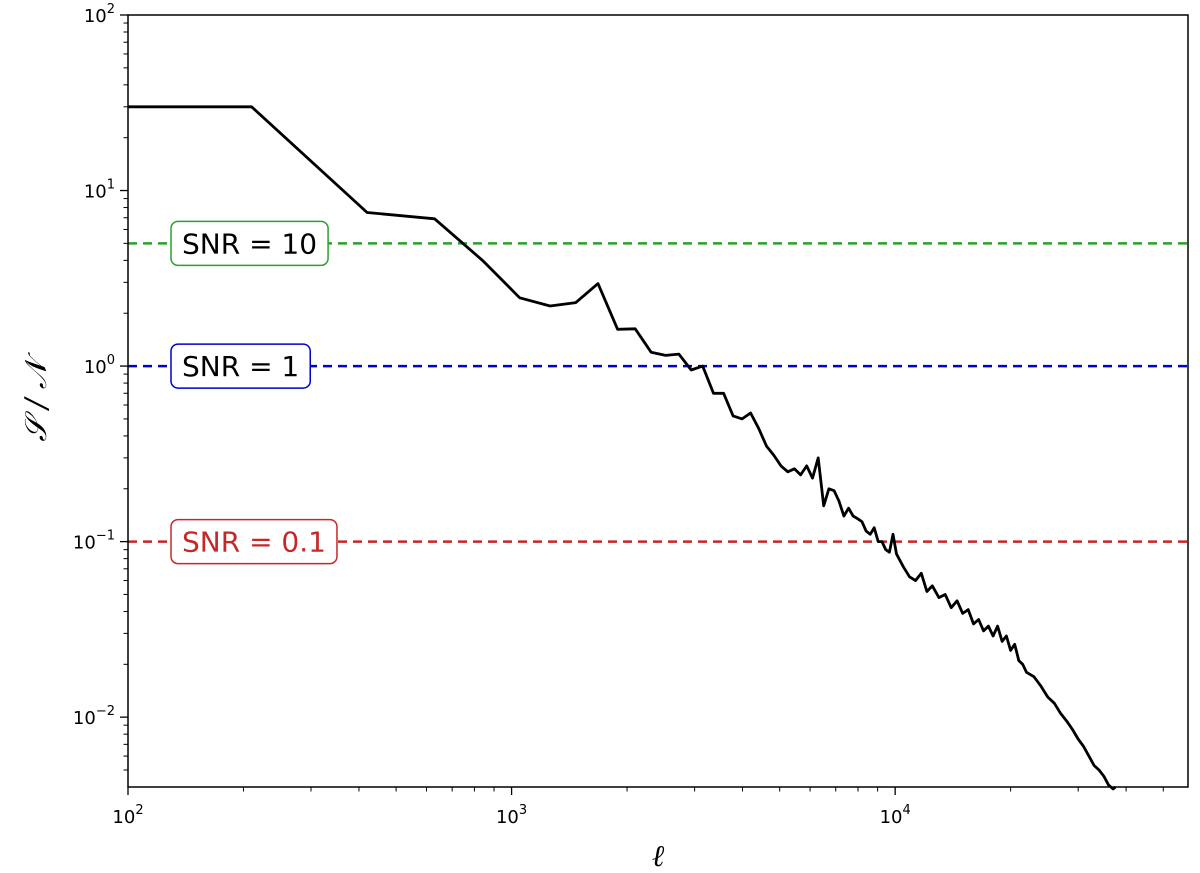 The height and width of the screenshot is (873, 1200). Describe the element at coordinates (99, 14) in the screenshot. I see `y-tick-label-4: 10²` at that location.